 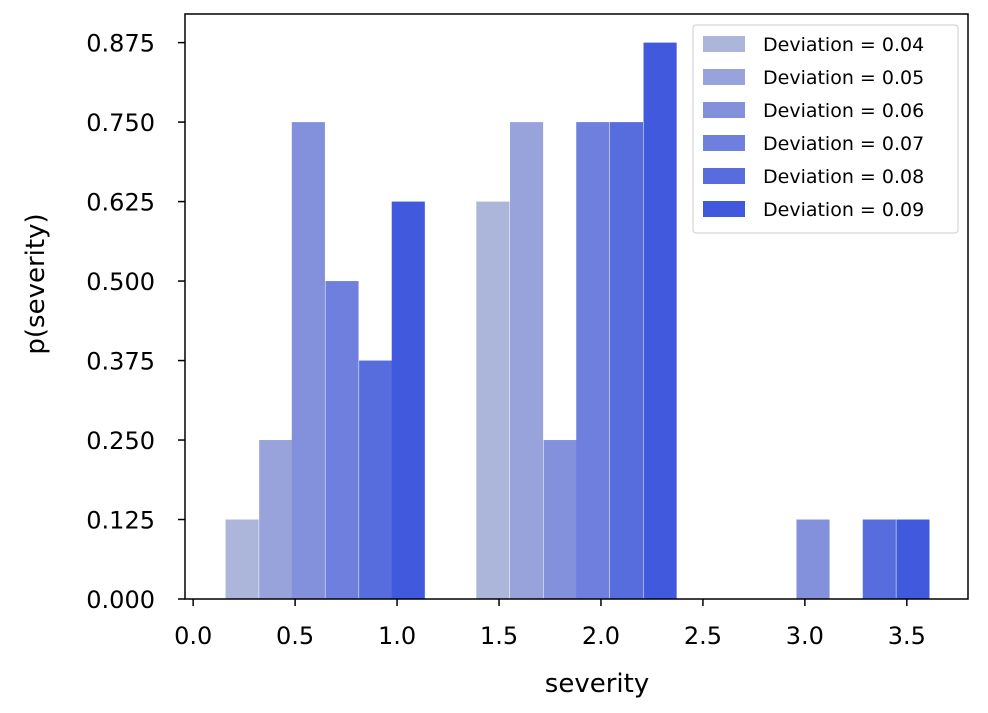 I want to click on x-tick-label-7: 3.5, so click(x=907, y=636).